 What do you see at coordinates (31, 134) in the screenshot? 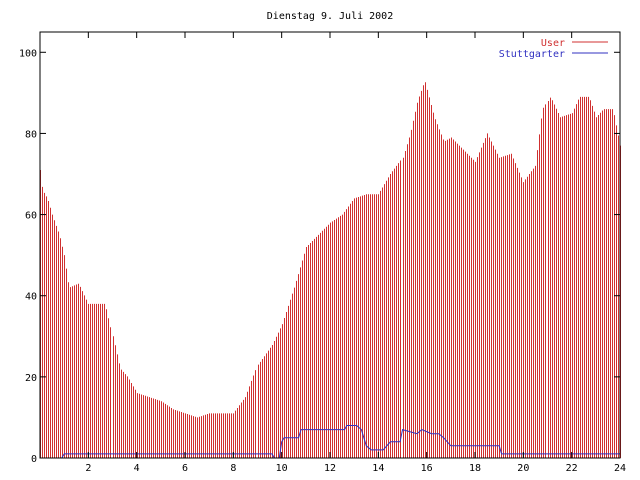
I see `y-tick-label: 80` at bounding box center [31, 134].